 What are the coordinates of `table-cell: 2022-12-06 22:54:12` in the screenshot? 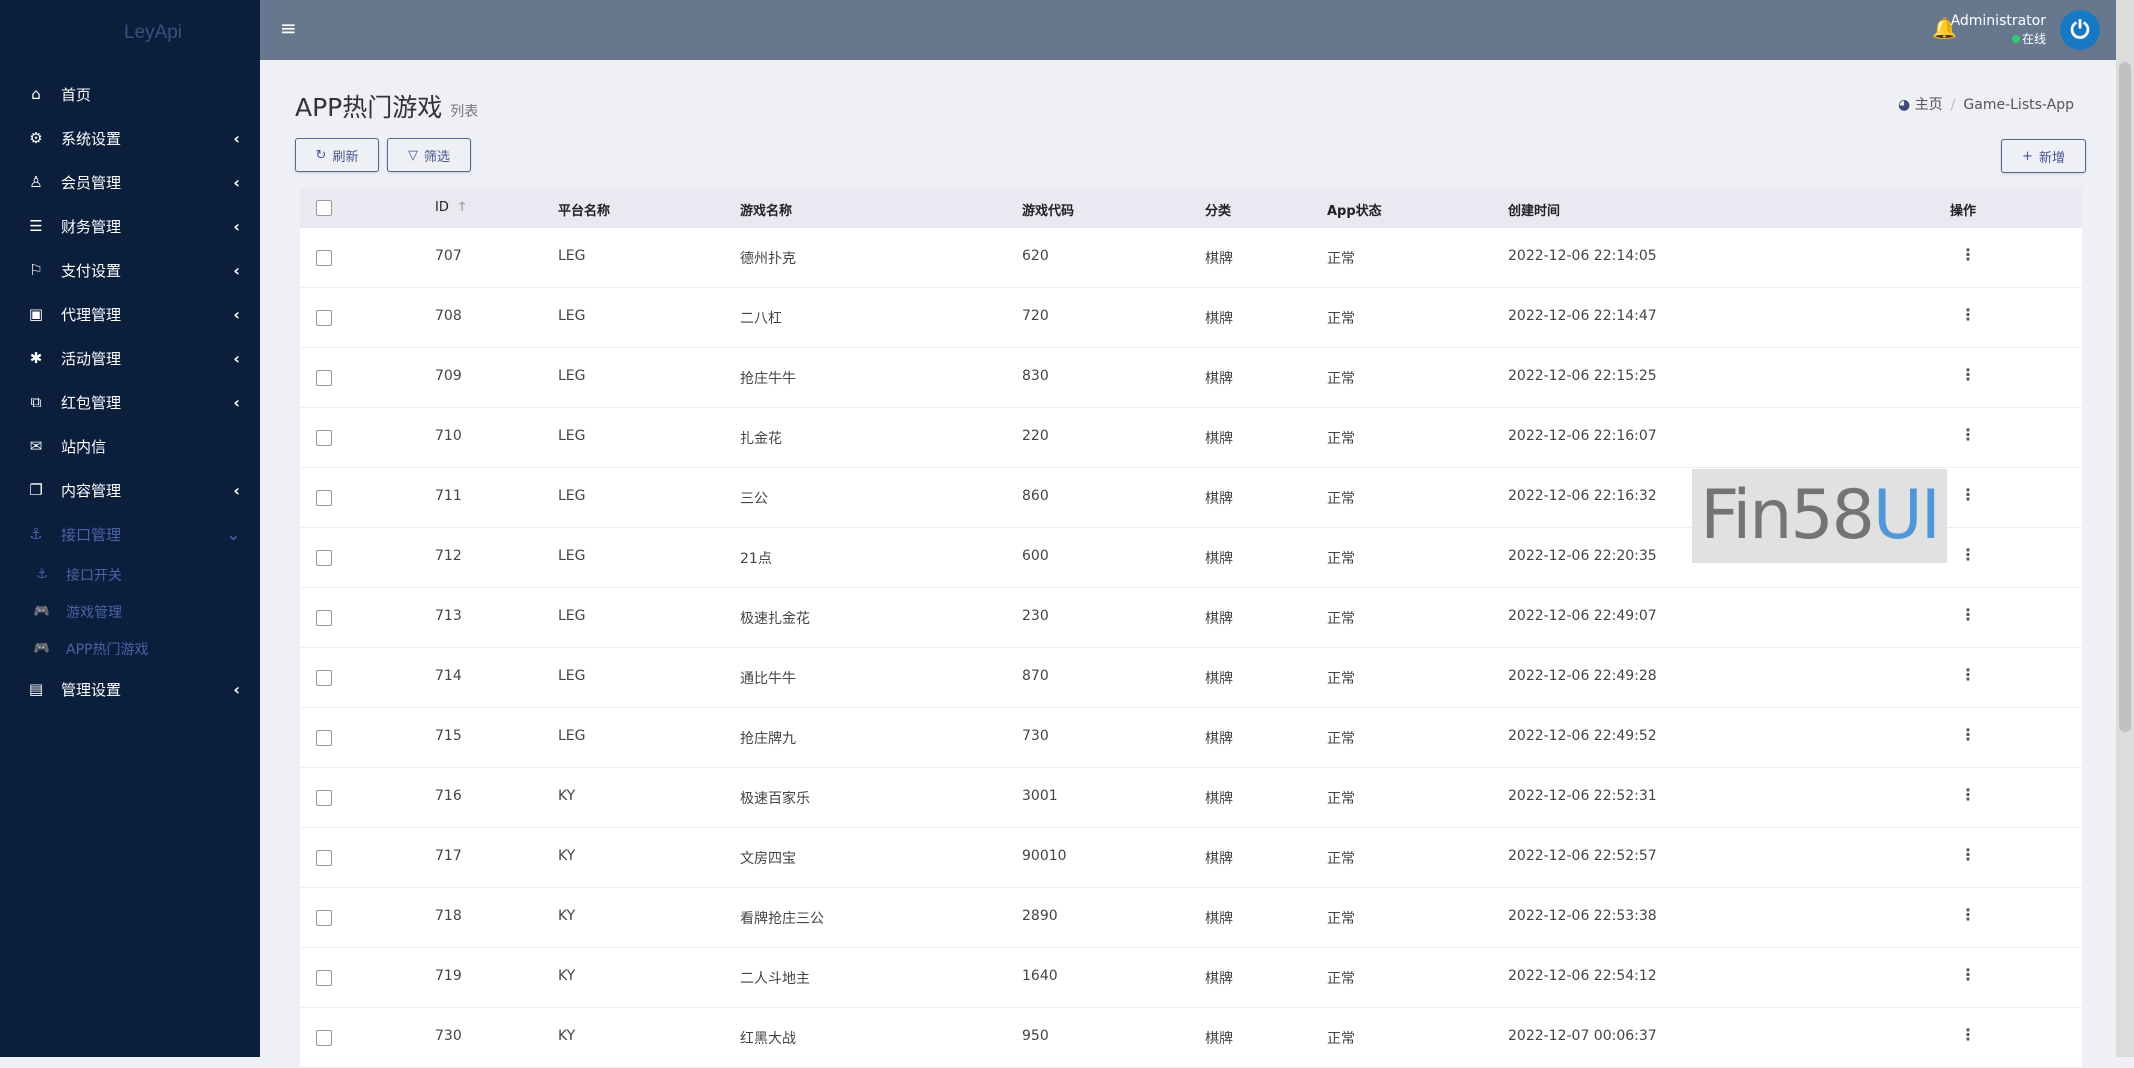 It's located at (1582, 976).